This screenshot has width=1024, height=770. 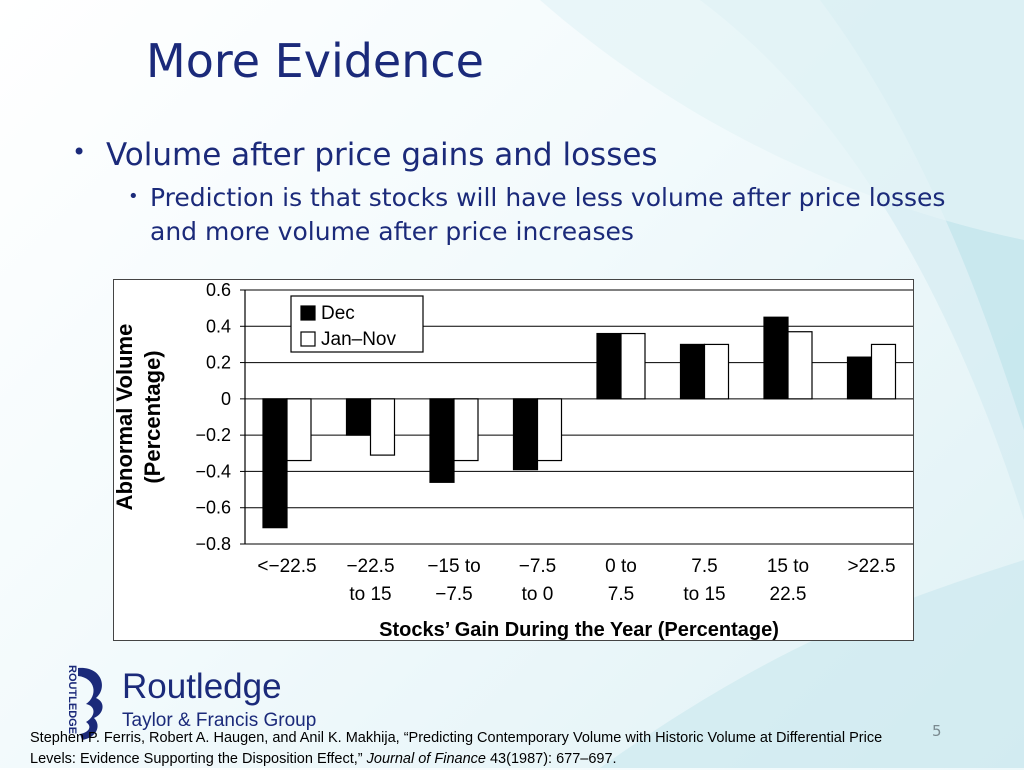 What do you see at coordinates (213, 435) in the screenshot?
I see `y-tick-label: −0.2` at bounding box center [213, 435].